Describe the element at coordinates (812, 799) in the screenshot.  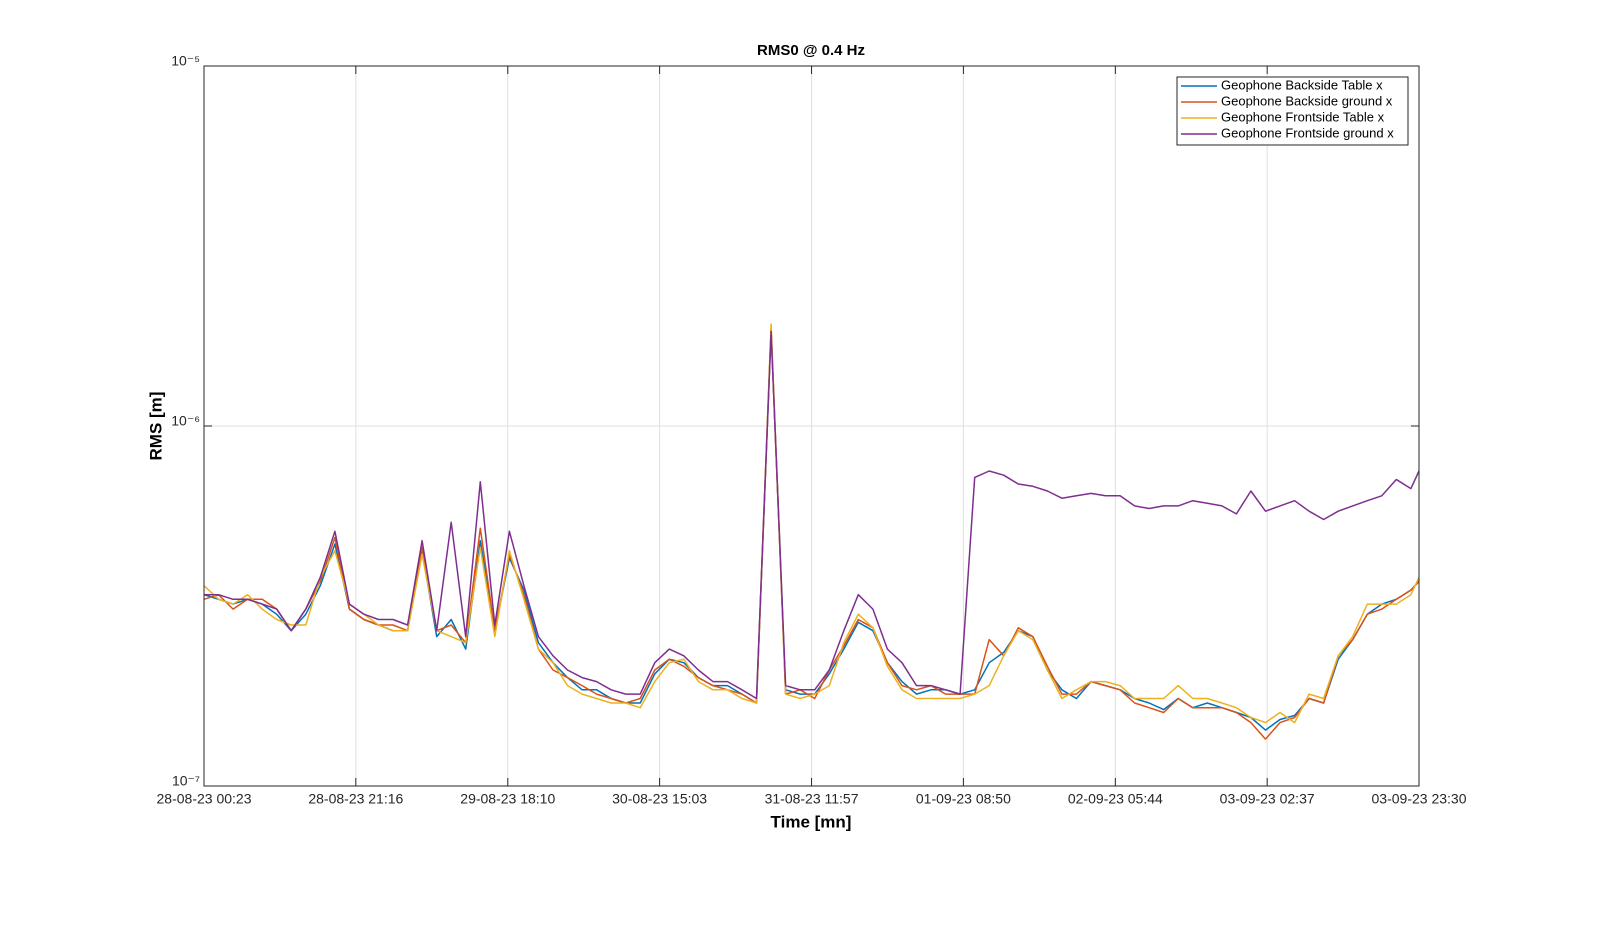
I see `x-tick-label: 31-08-23 11:57` at that location.